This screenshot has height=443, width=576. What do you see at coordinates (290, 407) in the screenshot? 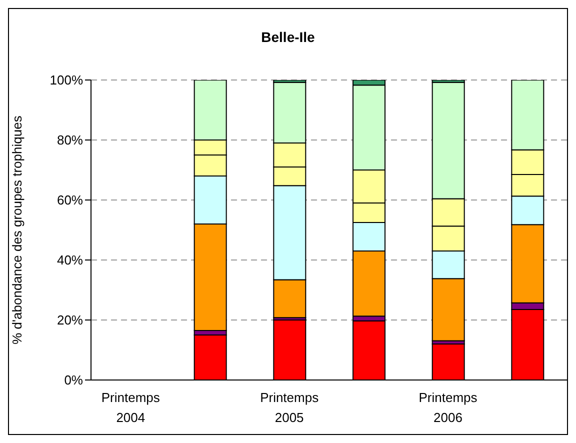
I see `x-tick-label: Printemps 2005` at bounding box center [290, 407].